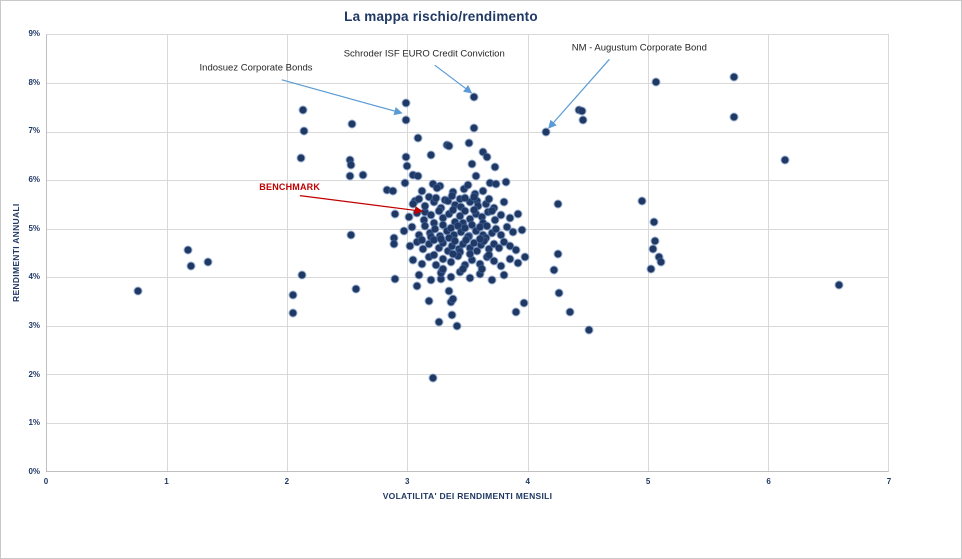 The image size is (962, 559). Describe the element at coordinates (34, 228) in the screenshot. I see `y-tick-label: 5%` at that location.